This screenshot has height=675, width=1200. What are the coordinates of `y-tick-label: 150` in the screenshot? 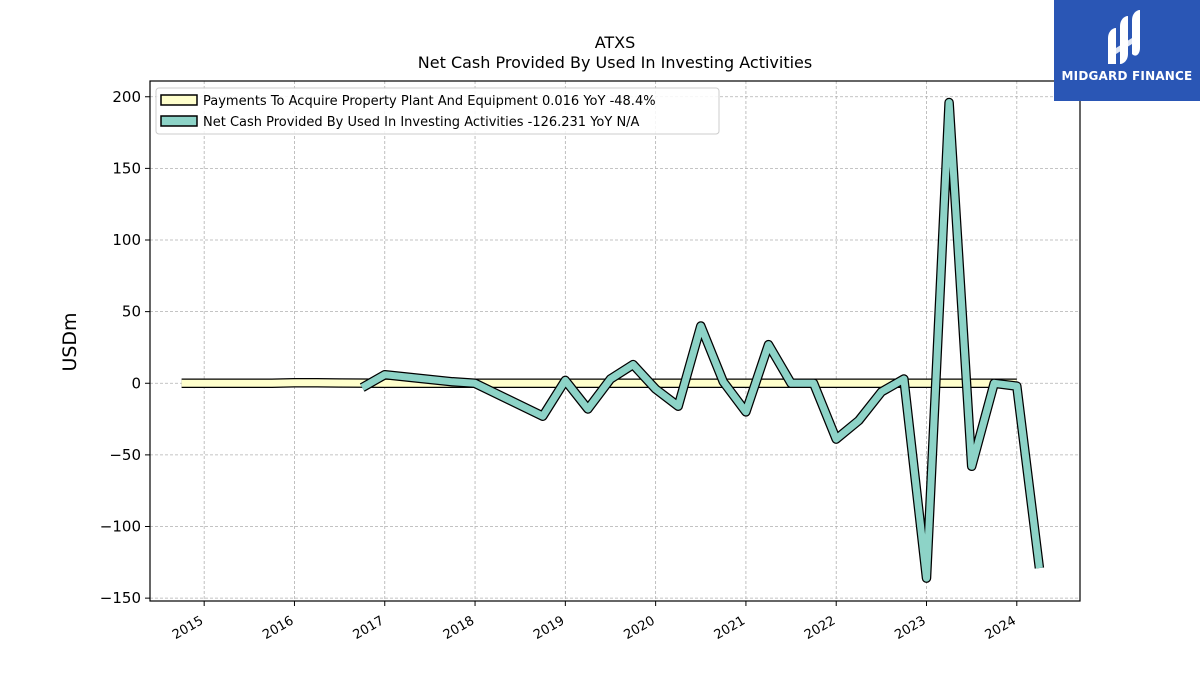 It's located at (126, 168).